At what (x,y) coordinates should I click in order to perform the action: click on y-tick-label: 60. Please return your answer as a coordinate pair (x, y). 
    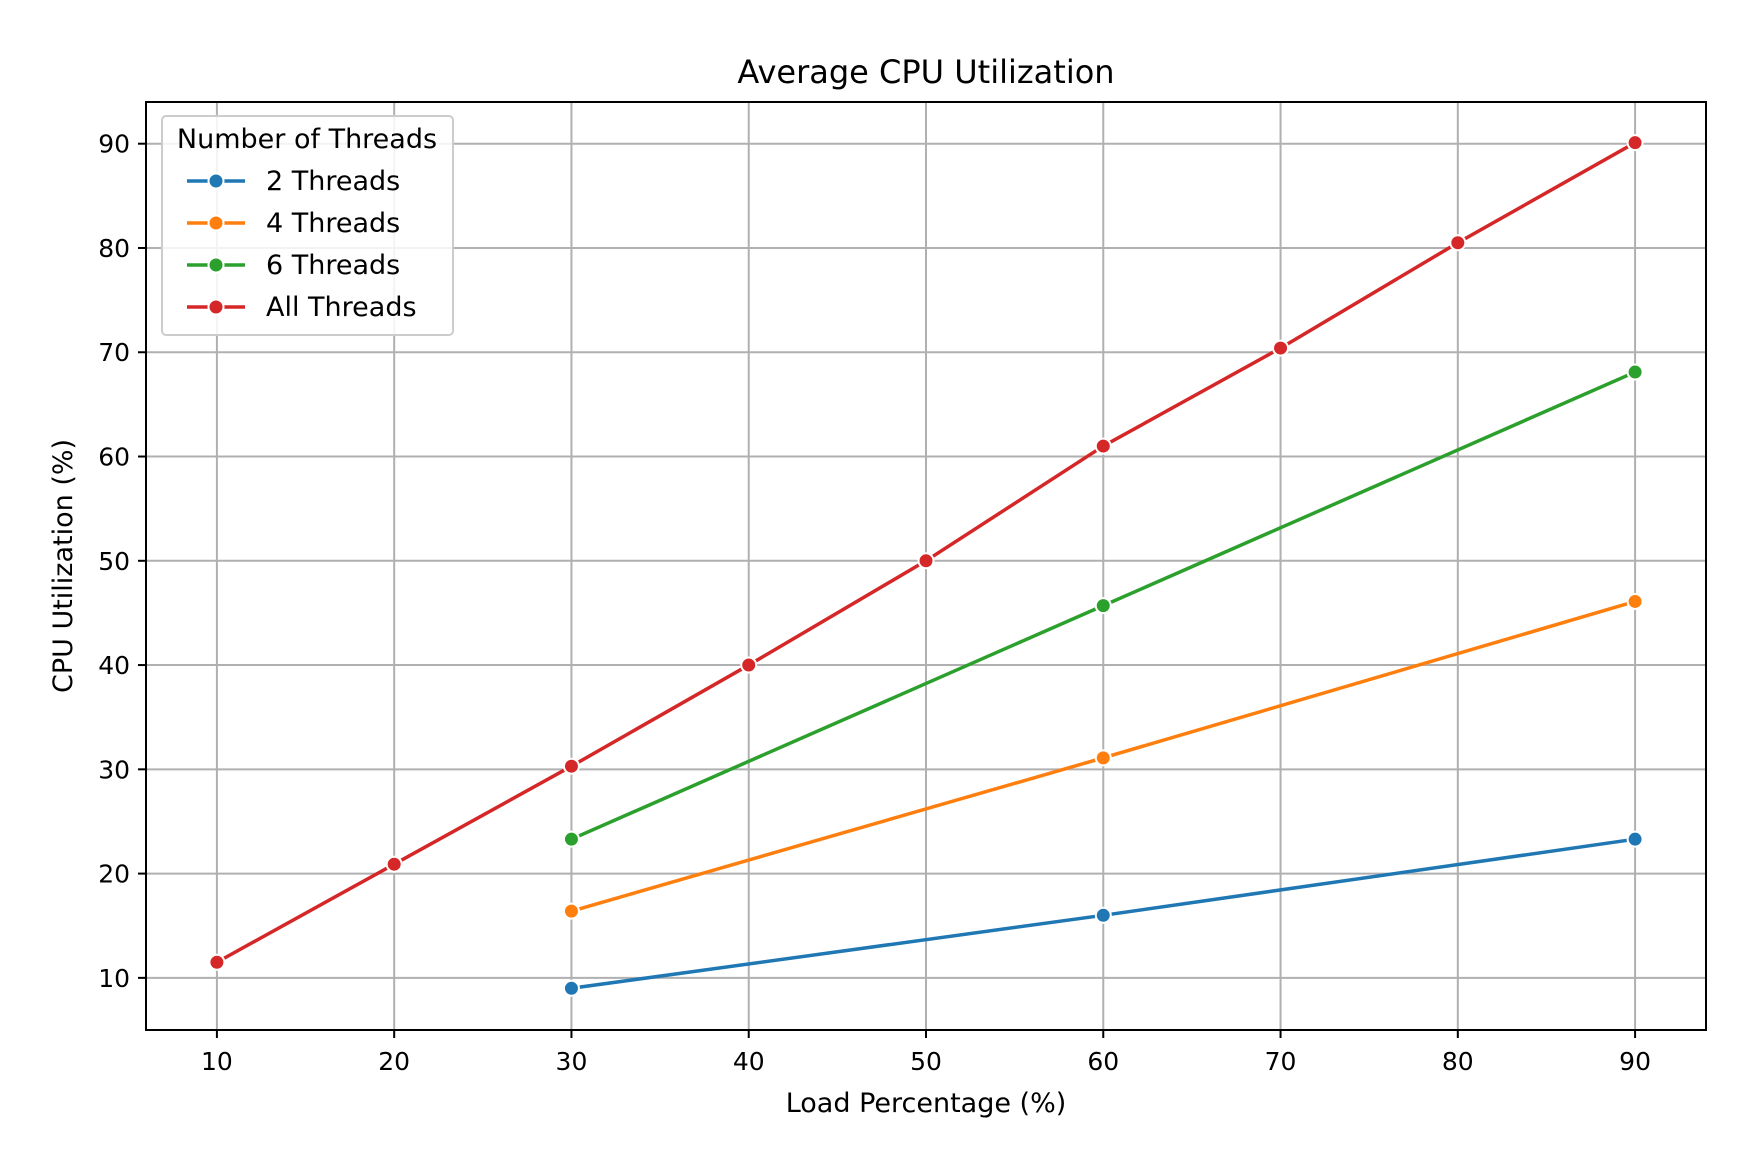
    Looking at the image, I should click on (114, 457).